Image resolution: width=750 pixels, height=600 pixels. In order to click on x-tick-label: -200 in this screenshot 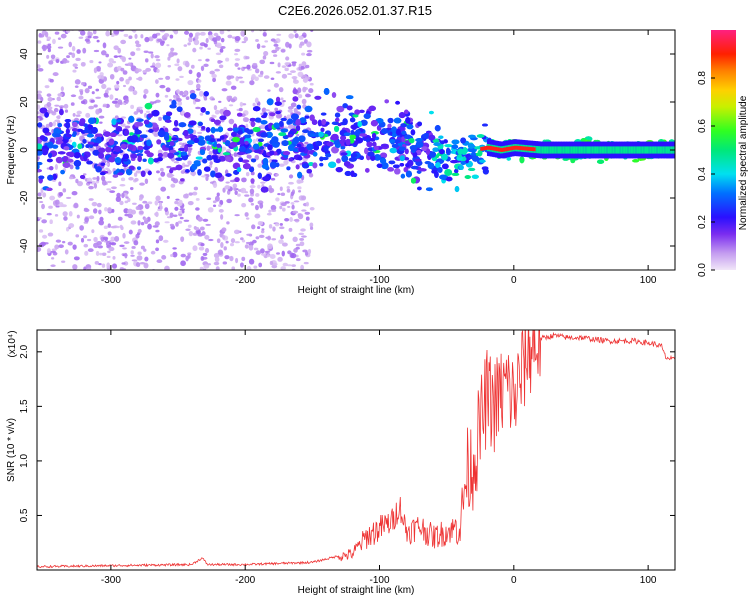, I will do `click(245, 580)`.